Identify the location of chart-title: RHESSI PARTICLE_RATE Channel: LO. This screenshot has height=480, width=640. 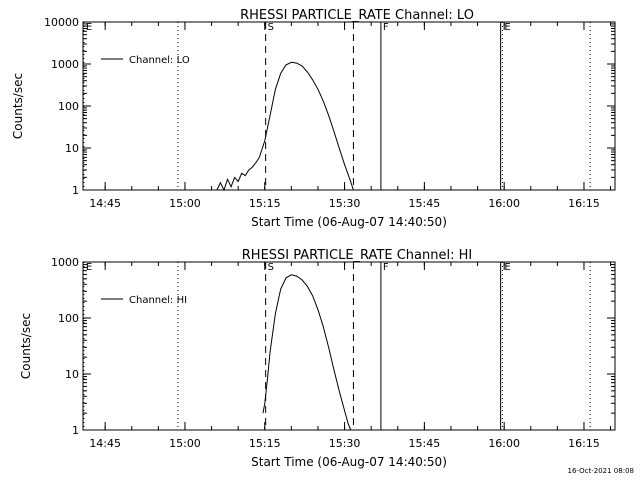
(357, 15).